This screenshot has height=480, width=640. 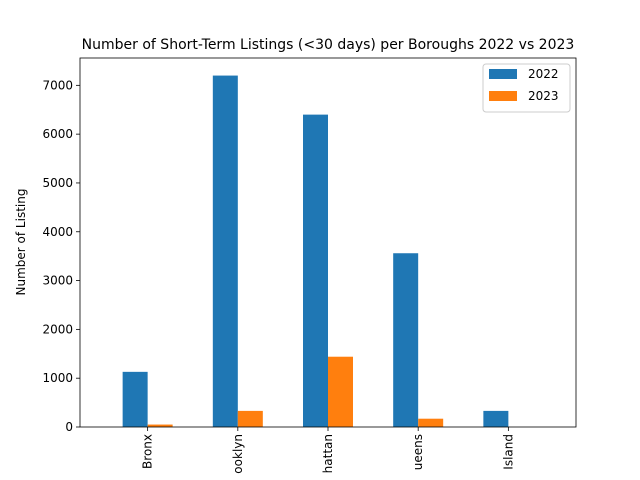 What do you see at coordinates (148, 451) in the screenshot?
I see `x-tick-label-bronx: Bronx` at bounding box center [148, 451].